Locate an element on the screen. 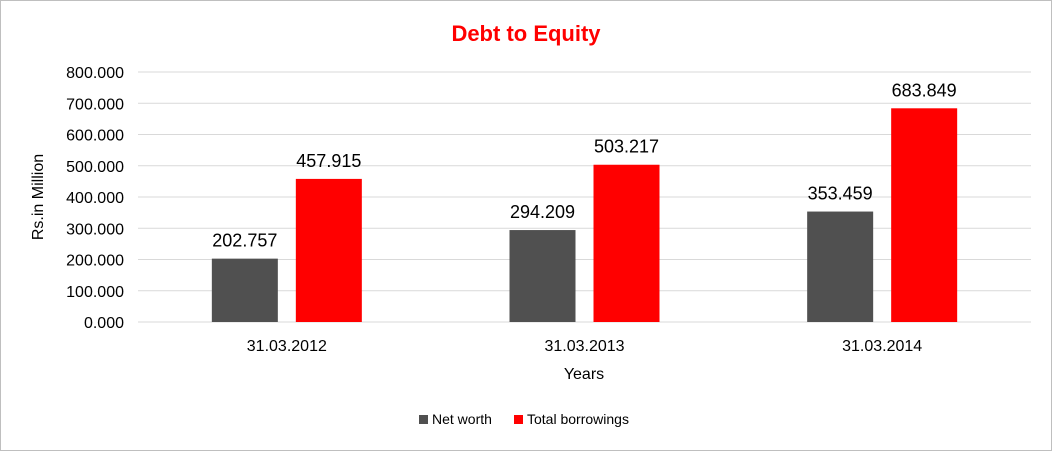  y-axis-title: Rs.in Million is located at coordinates (38, 197).